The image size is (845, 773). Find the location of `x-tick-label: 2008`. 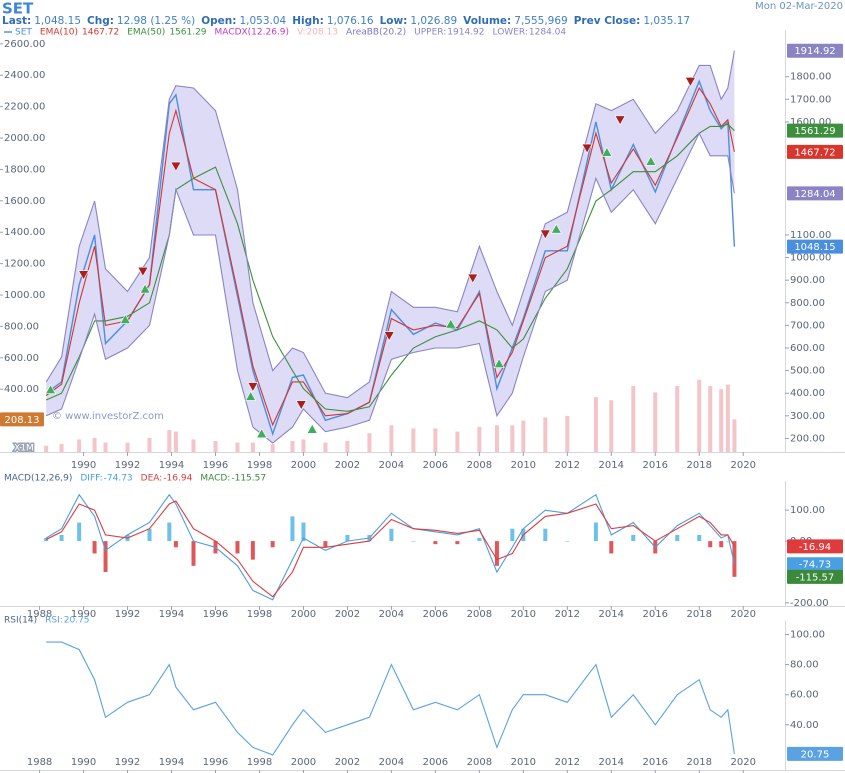

x-tick-label: 2008 is located at coordinates (479, 614).